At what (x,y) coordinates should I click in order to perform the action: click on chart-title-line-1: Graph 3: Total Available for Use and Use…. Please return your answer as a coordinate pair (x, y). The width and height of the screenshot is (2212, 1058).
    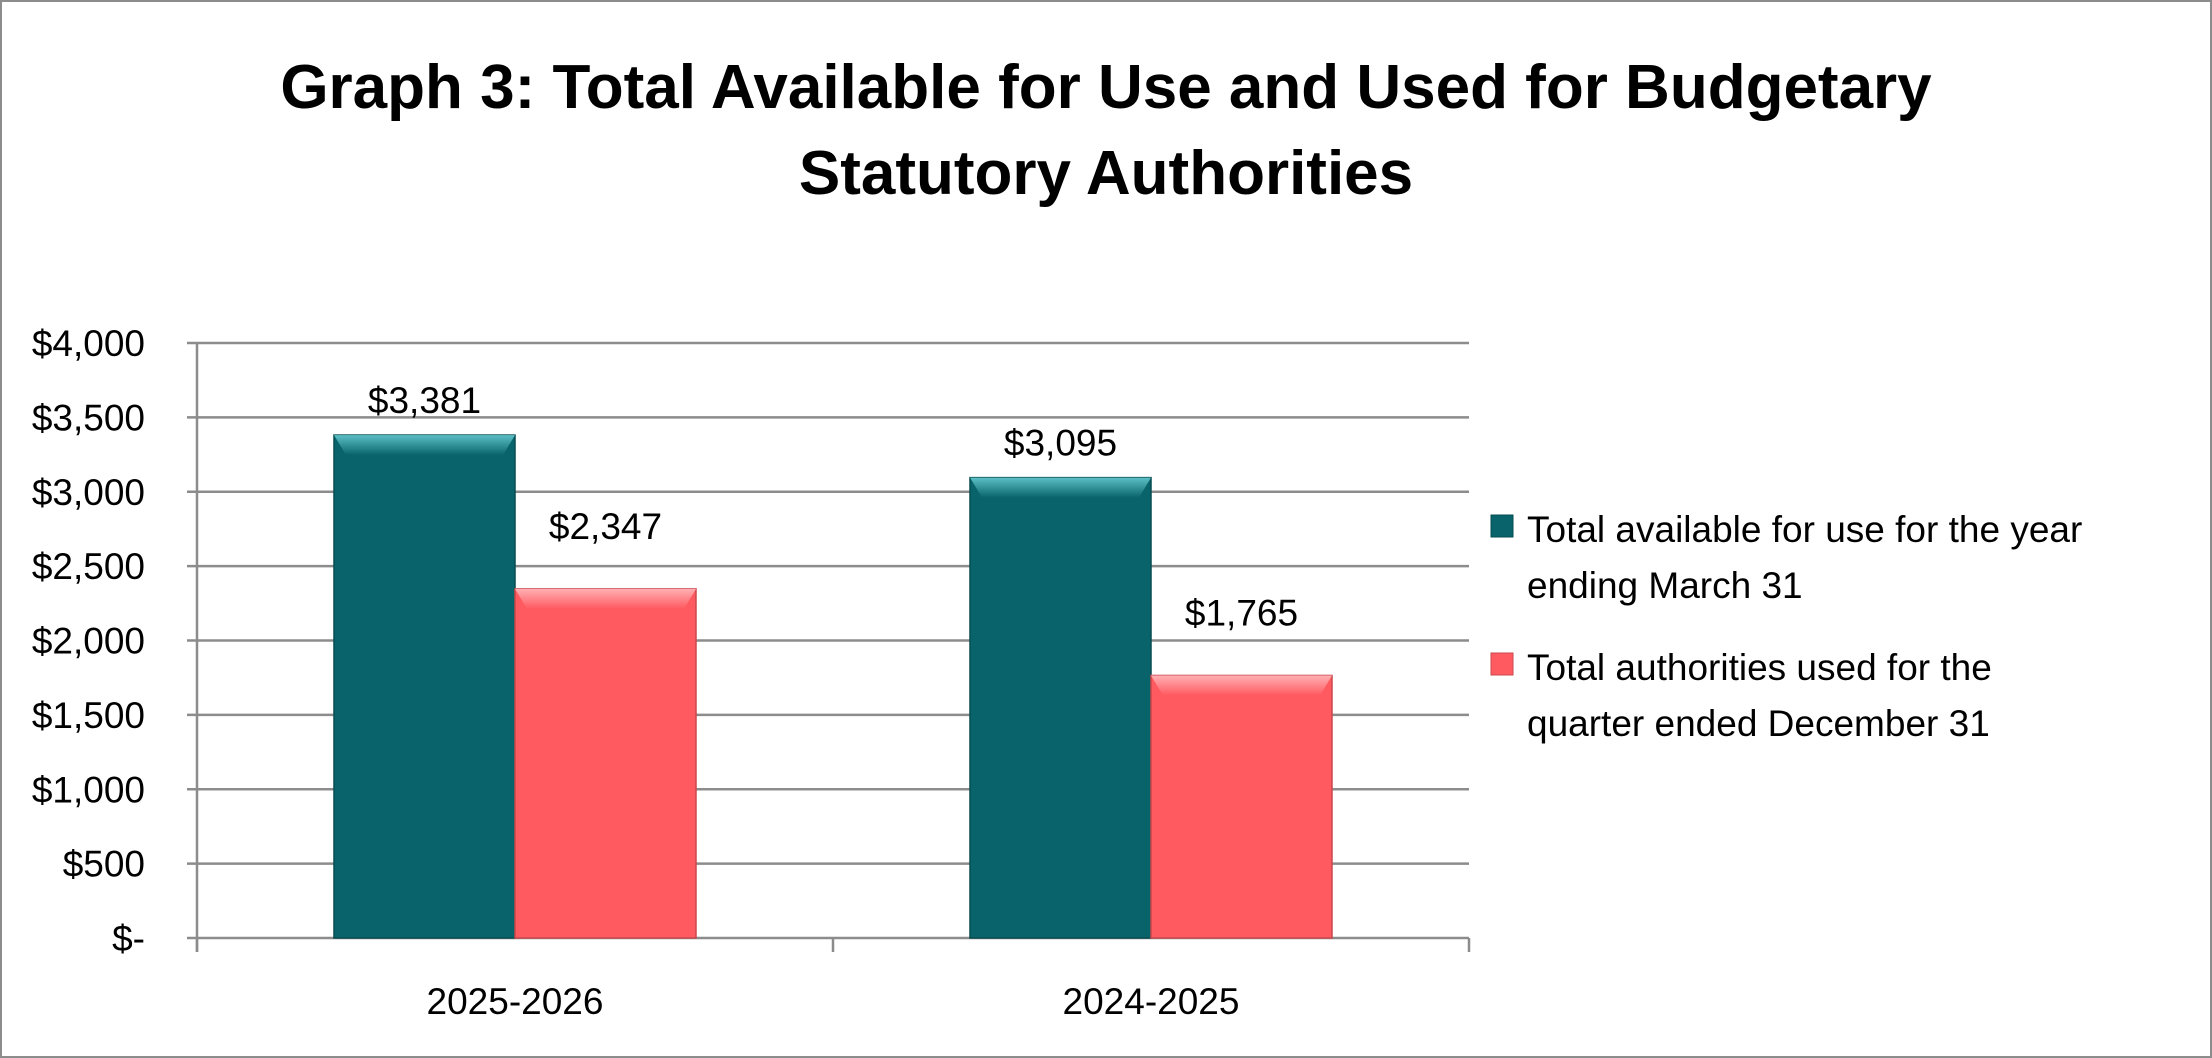
    Looking at the image, I should click on (1106, 87).